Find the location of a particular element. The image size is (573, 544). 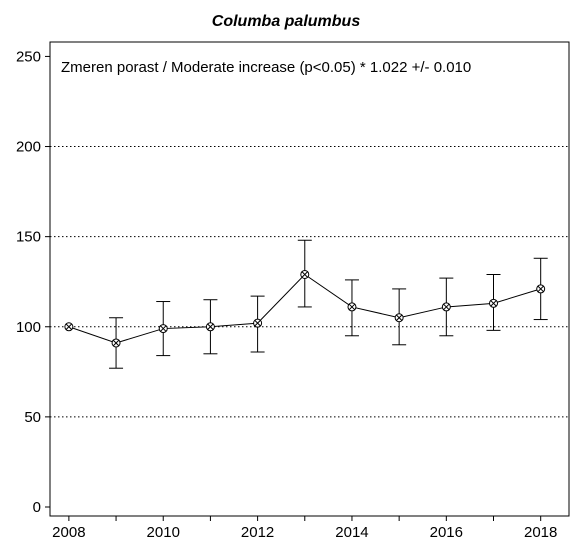

data-points is located at coordinates (305, 308).